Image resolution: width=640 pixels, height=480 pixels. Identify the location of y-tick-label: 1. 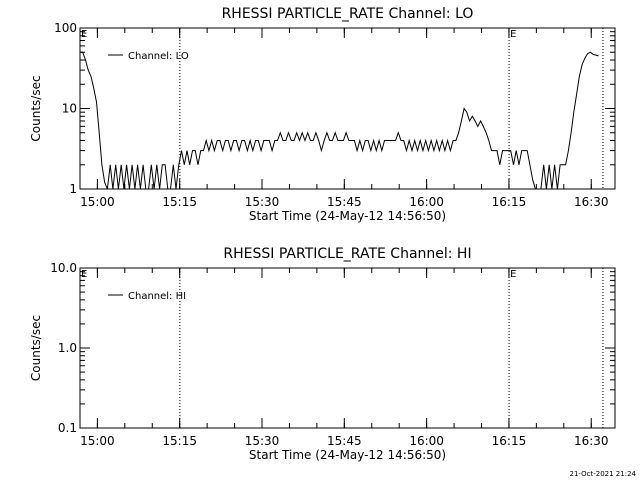
(73, 189).